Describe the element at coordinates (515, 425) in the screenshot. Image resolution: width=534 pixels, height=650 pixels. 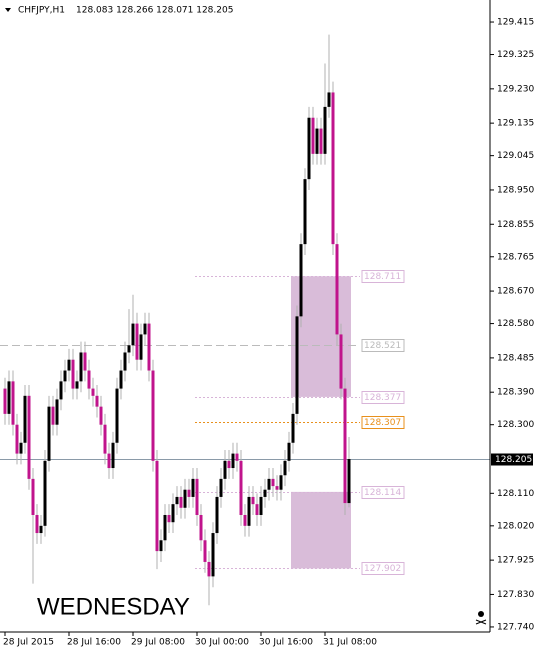
I see `y-tick-label: 128.300` at that location.